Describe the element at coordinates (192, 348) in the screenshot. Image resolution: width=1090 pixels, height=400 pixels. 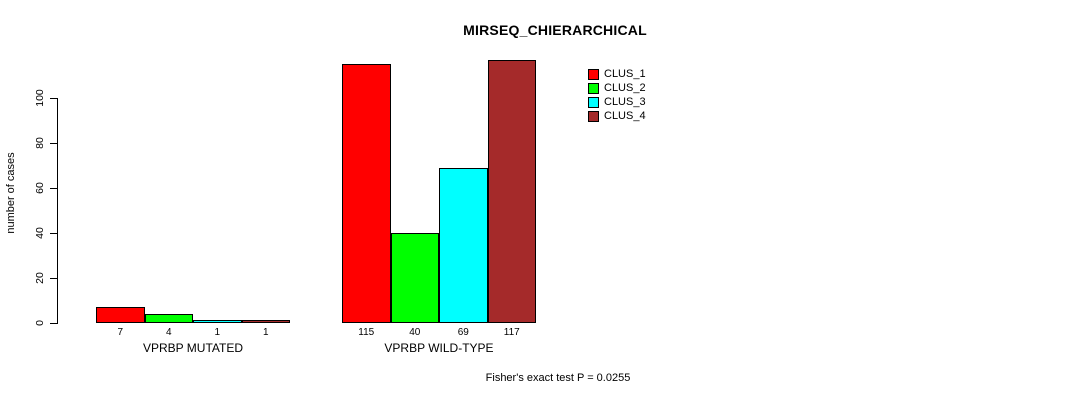
I see `group-label-1: VPRBP MUTATED` at that location.